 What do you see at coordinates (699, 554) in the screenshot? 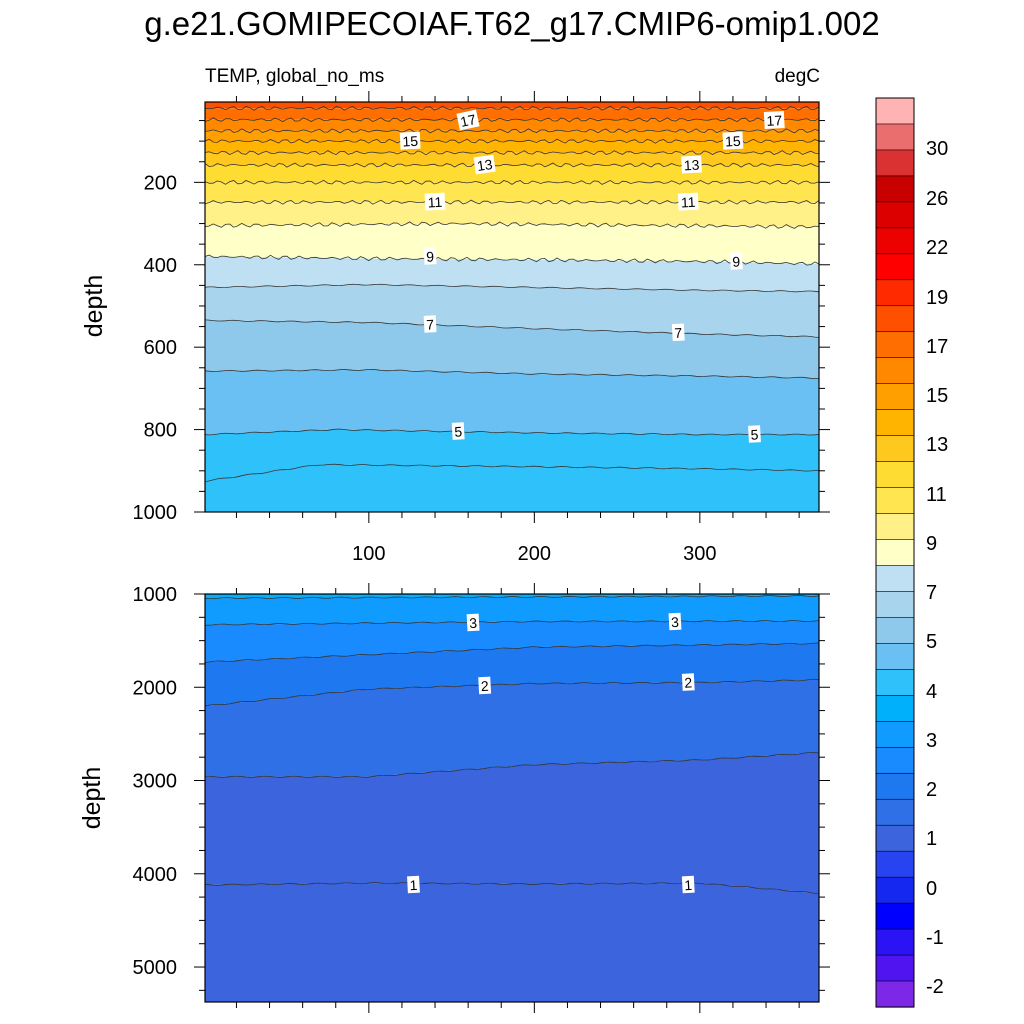
I see `x-tick-label: 300` at bounding box center [699, 554].